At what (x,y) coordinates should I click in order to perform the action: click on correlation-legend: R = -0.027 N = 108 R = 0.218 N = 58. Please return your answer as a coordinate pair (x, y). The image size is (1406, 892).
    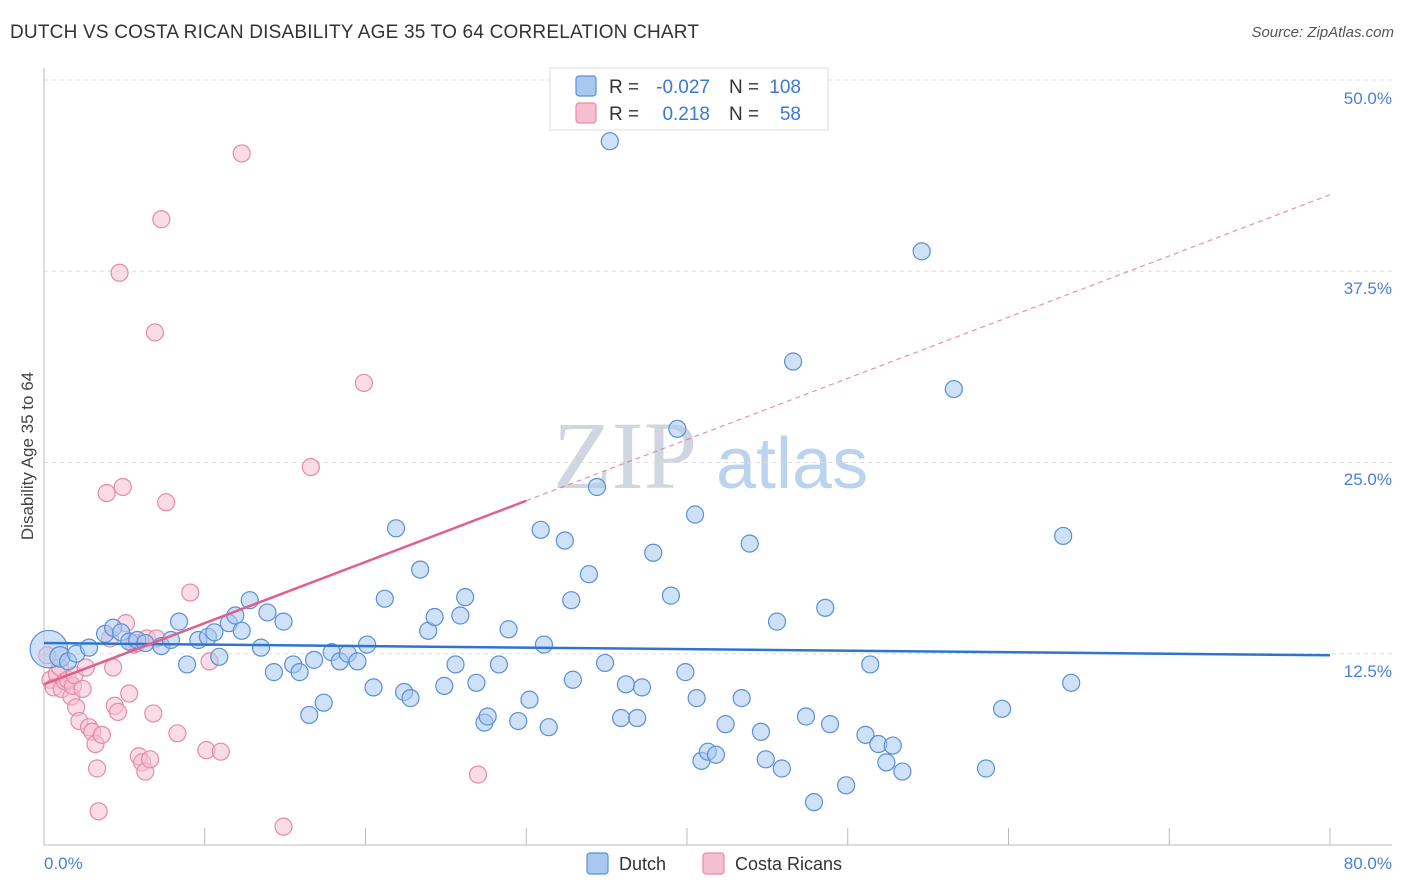
    Looking at the image, I should click on (689, 99).